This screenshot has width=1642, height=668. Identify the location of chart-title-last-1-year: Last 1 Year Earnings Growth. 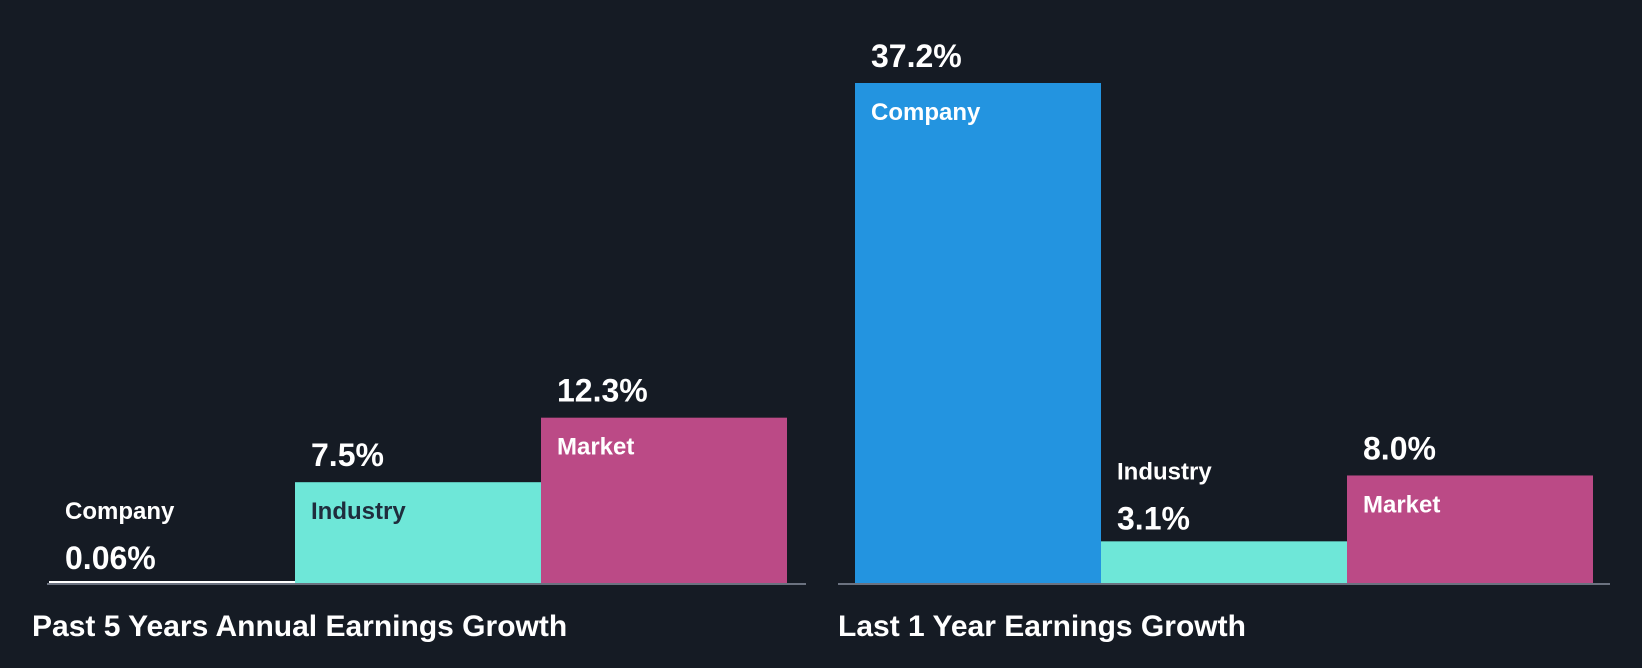
(1042, 626).